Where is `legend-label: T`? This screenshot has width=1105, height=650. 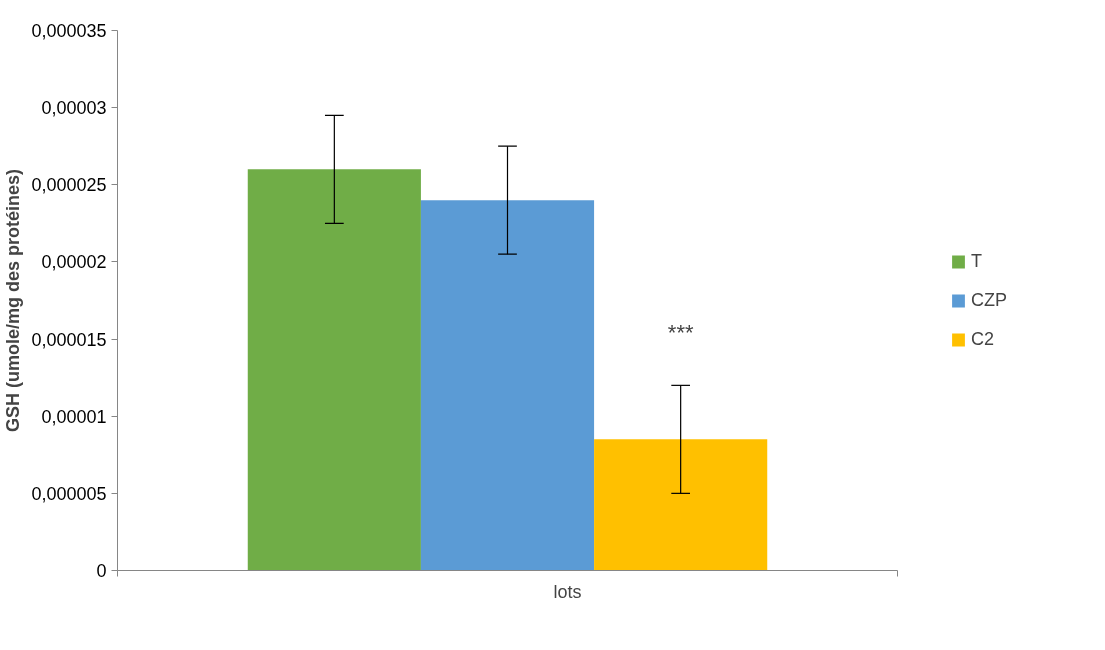
legend-label: T is located at coordinates (977, 261).